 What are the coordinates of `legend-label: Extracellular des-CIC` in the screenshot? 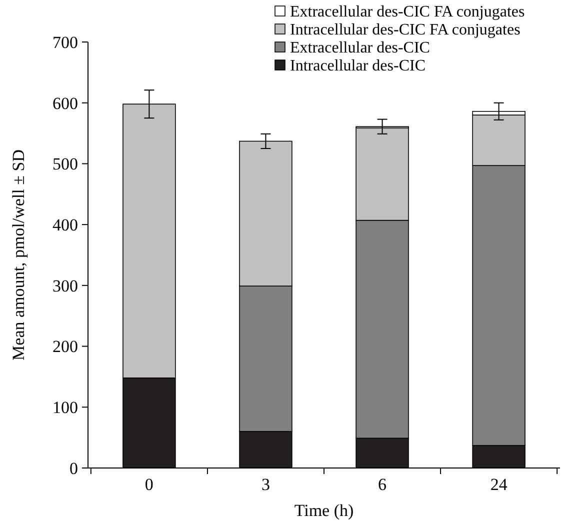 It's located at (360, 48).